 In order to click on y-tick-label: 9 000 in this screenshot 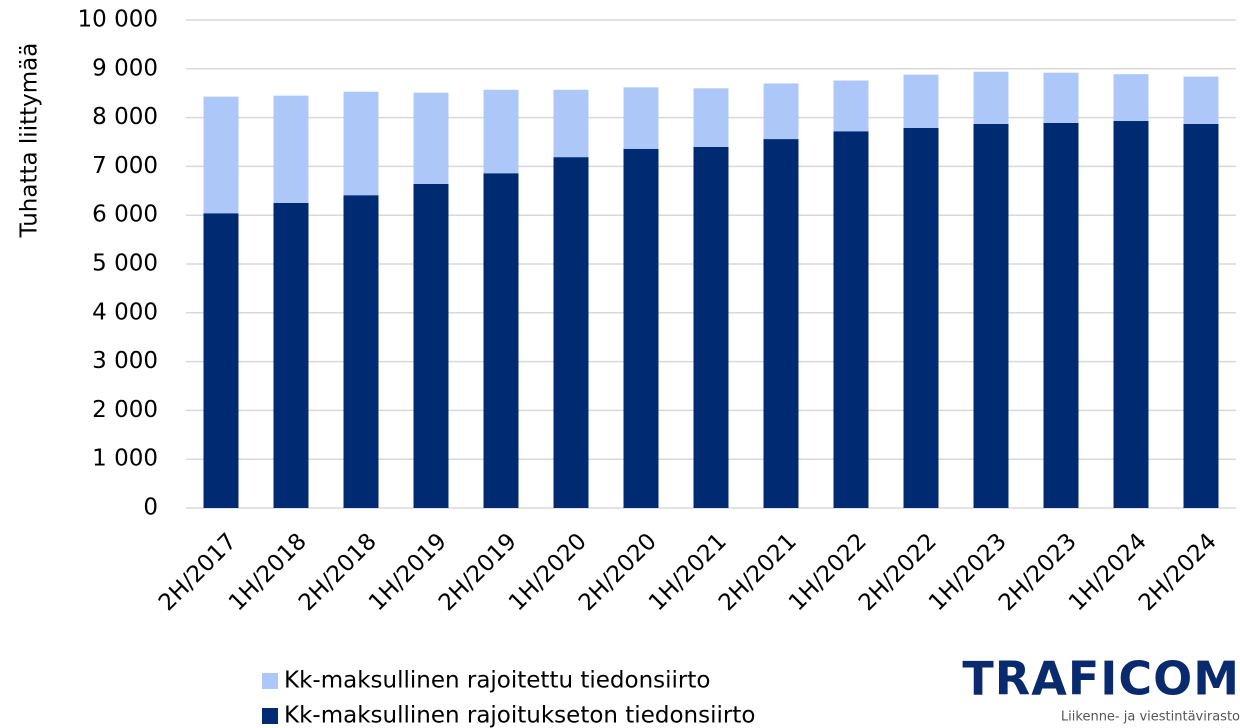, I will do `click(125, 68)`.